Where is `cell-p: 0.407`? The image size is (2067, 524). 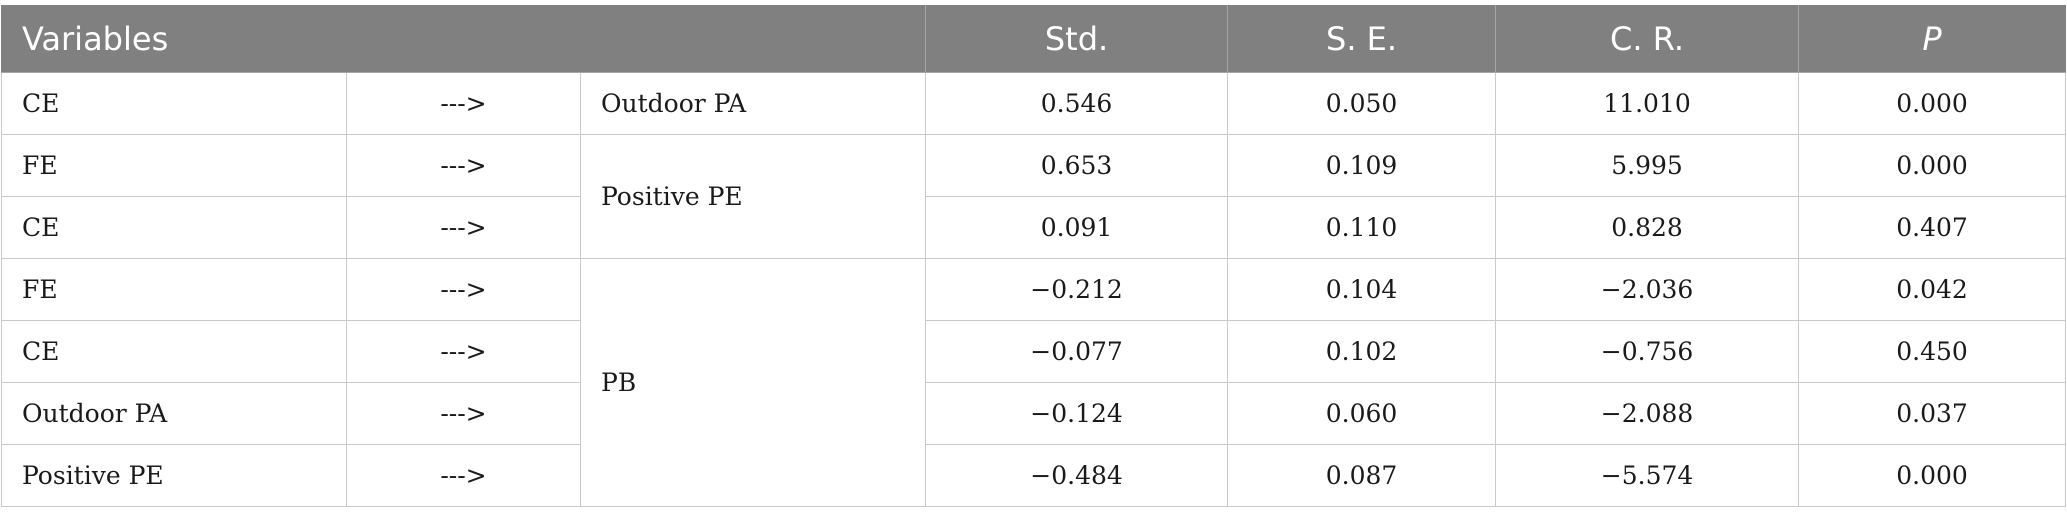 cell-p: 0.407 is located at coordinates (1932, 227).